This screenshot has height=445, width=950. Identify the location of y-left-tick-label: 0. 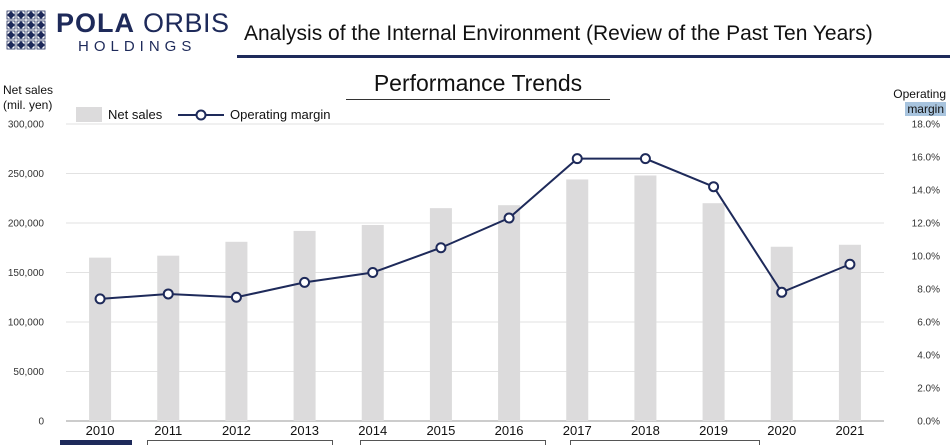
(41, 422).